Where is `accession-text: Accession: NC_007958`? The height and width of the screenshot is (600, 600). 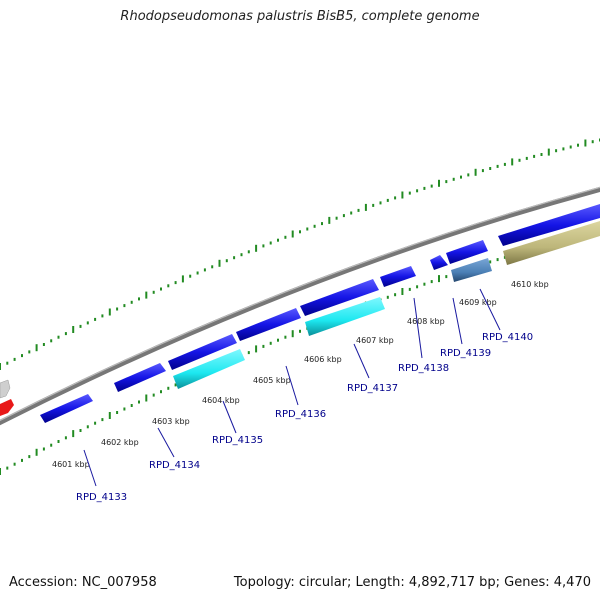 accession-text: Accession: NC_007958 is located at coordinates (83, 582).